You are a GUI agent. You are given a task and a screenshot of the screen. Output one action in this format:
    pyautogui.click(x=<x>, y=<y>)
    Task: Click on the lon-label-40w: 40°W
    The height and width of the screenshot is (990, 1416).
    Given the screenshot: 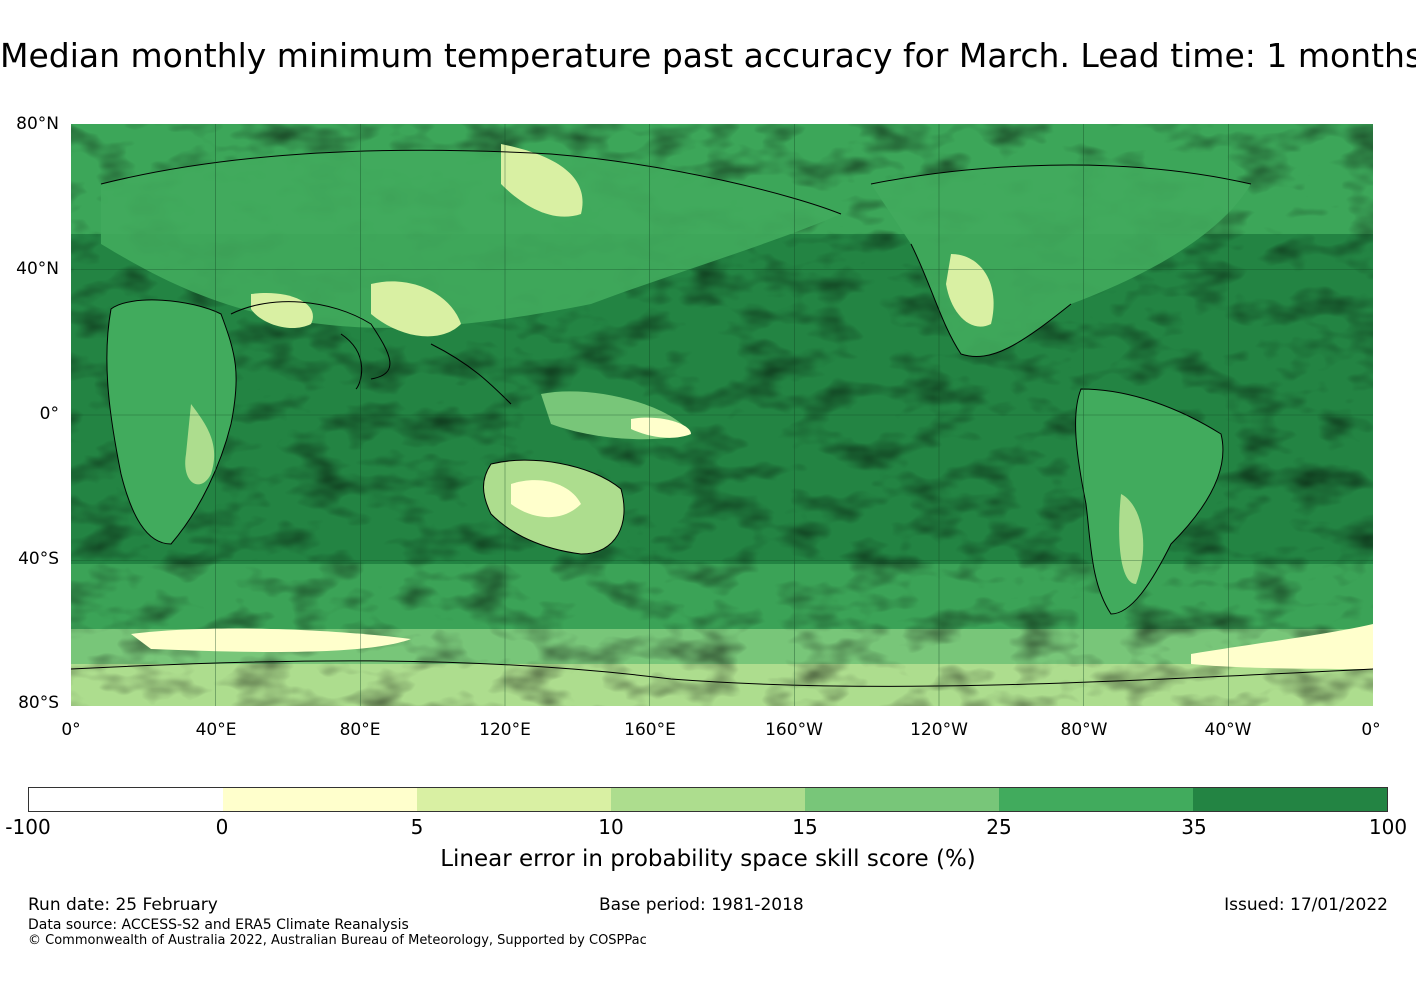 What is the action you would take?
    pyautogui.click(x=1228, y=730)
    